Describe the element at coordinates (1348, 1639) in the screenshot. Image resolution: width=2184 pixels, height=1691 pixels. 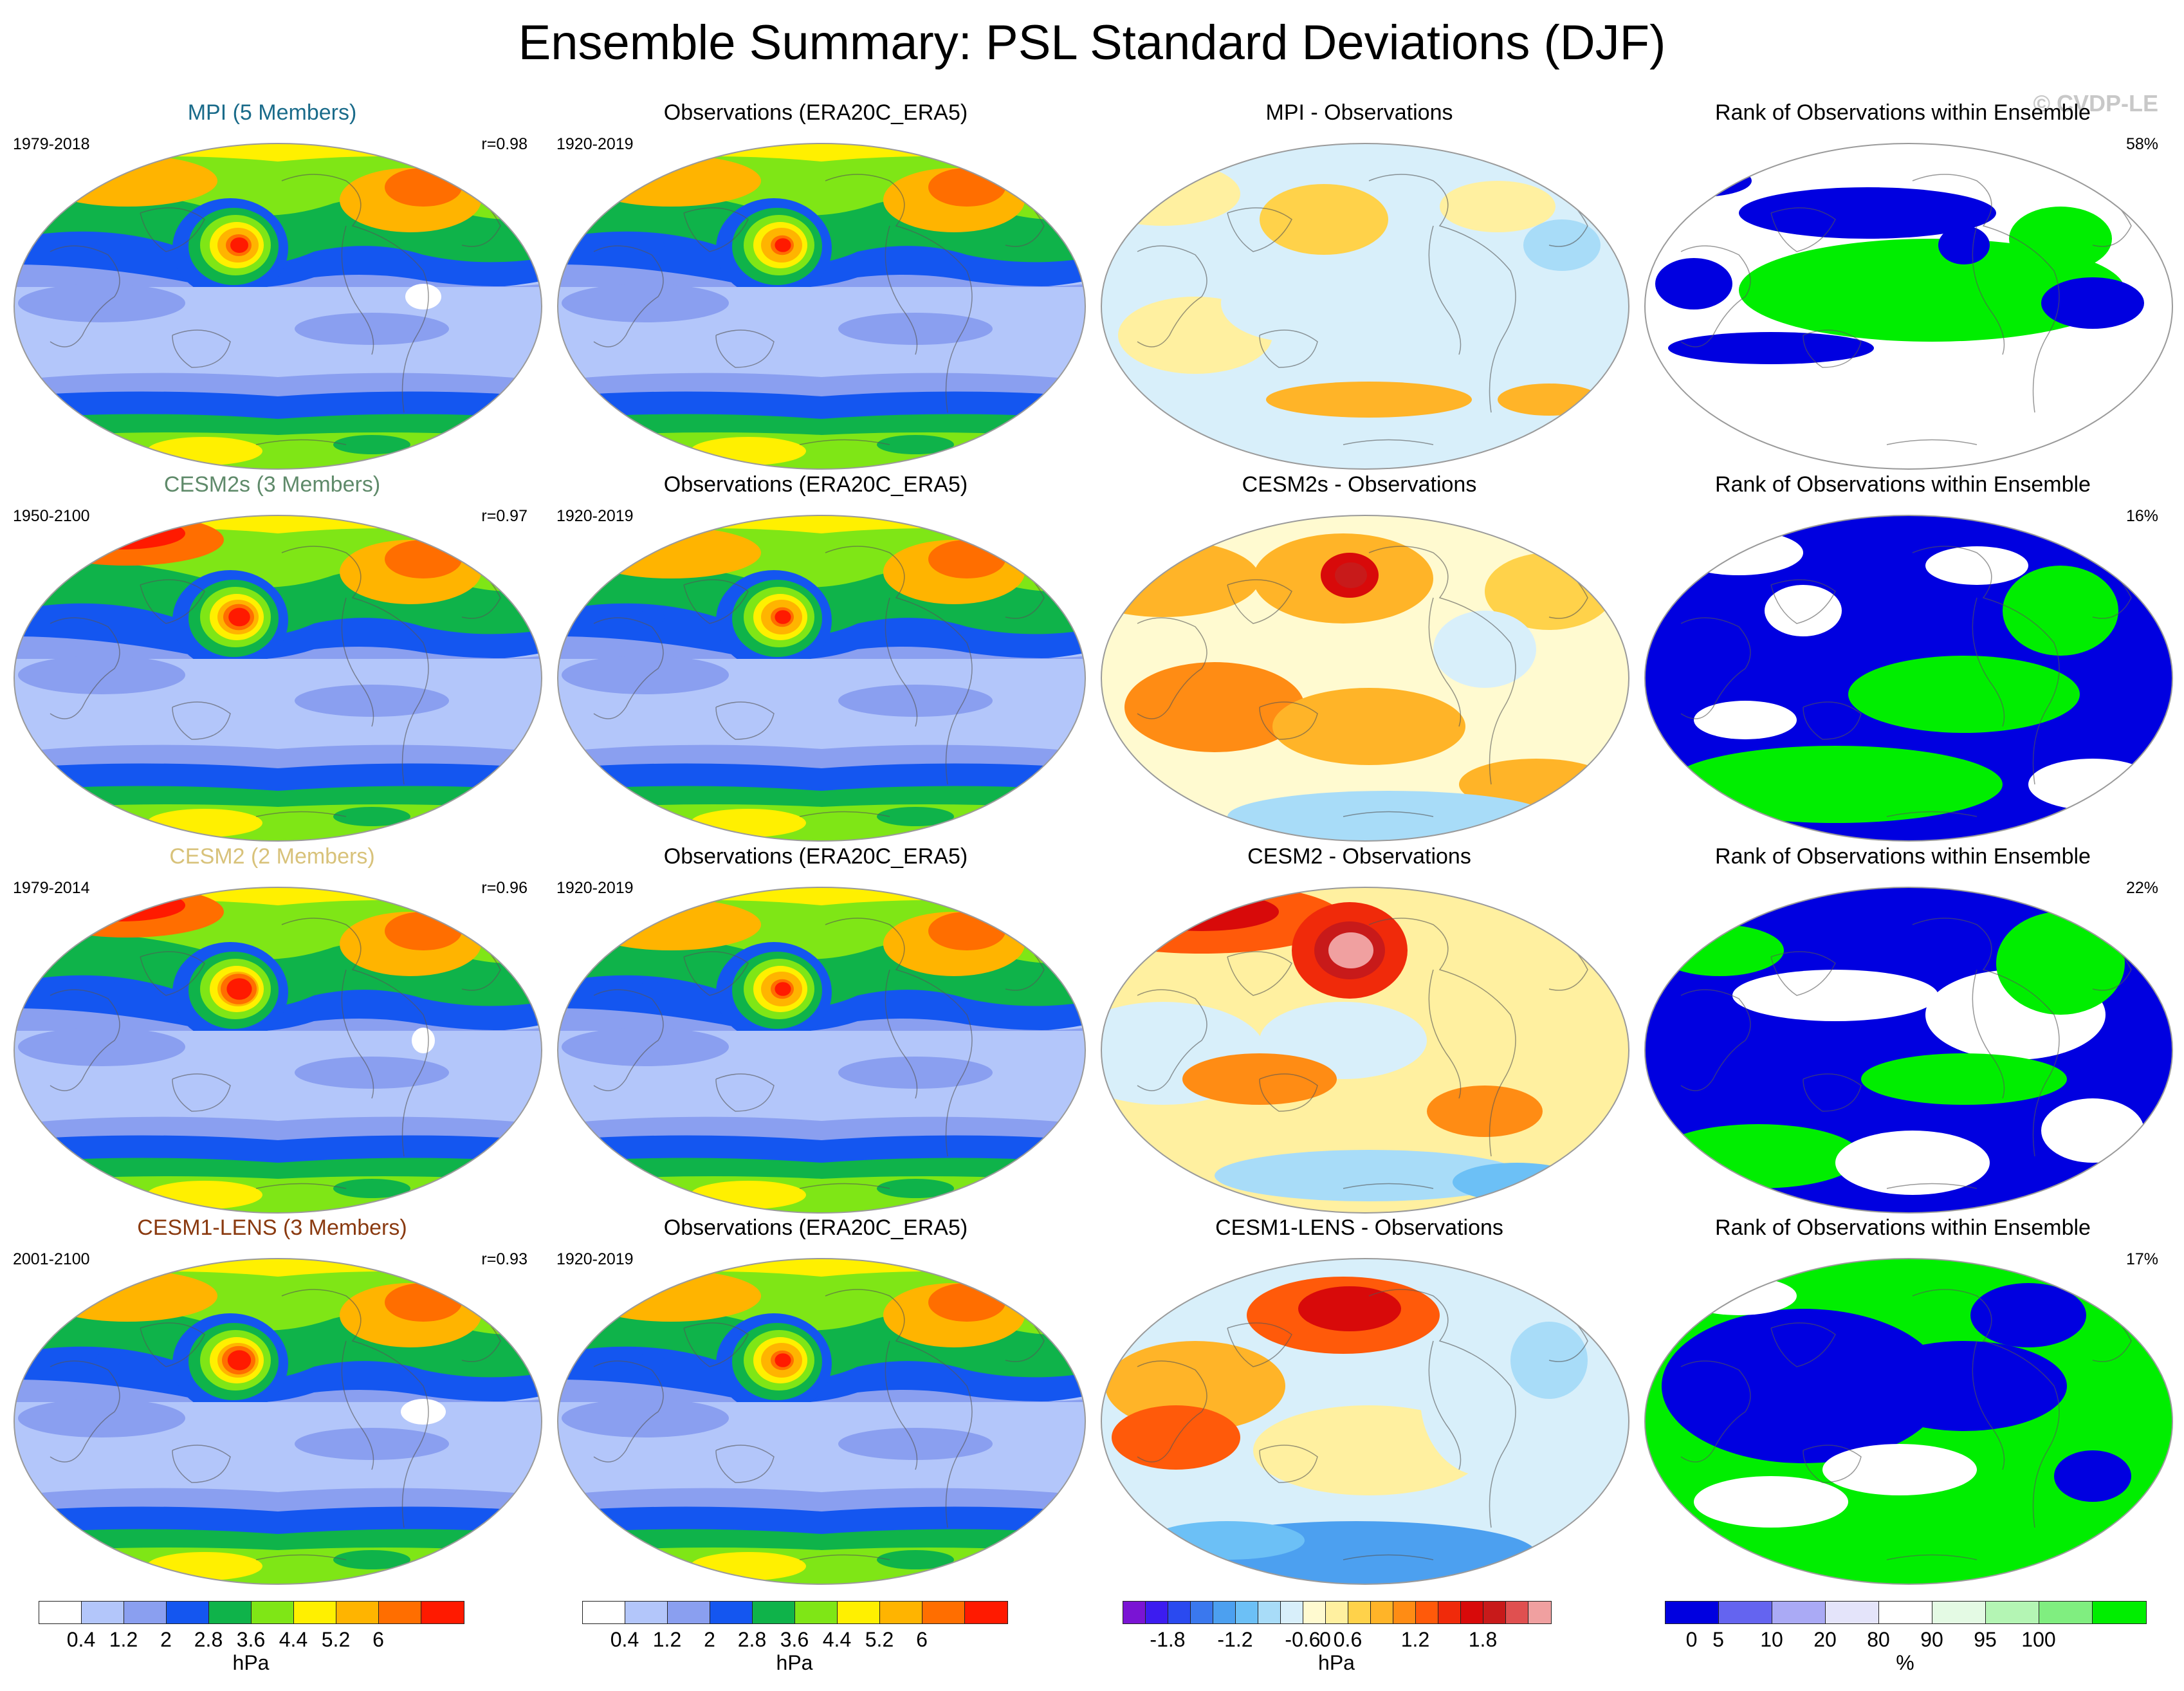
I see `colorbar-tick-label: 0.6` at that location.